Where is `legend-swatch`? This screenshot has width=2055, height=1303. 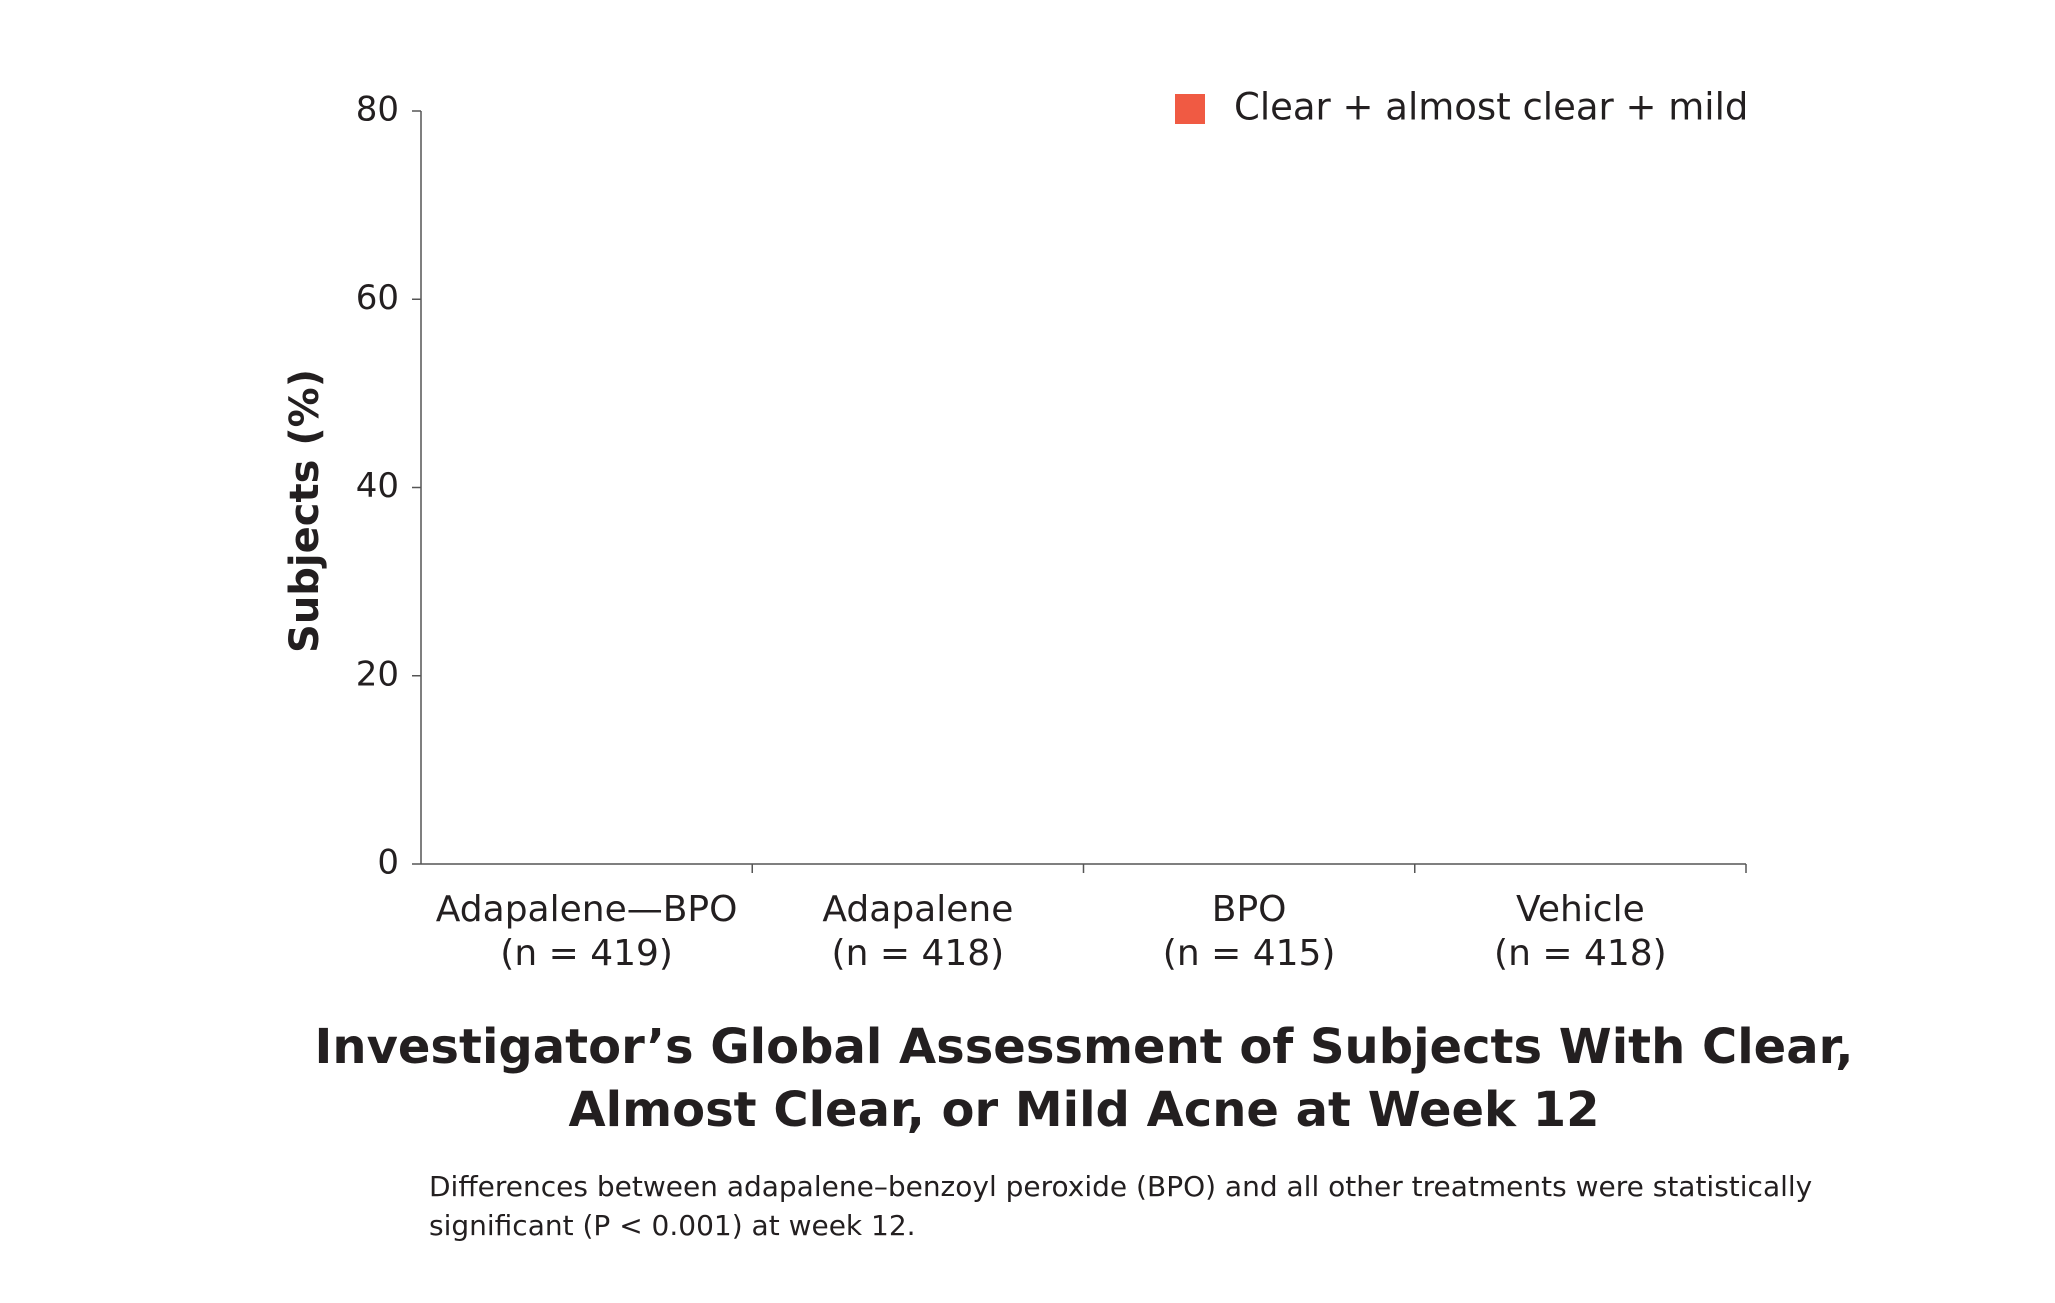
legend-swatch is located at coordinates (1190, 109).